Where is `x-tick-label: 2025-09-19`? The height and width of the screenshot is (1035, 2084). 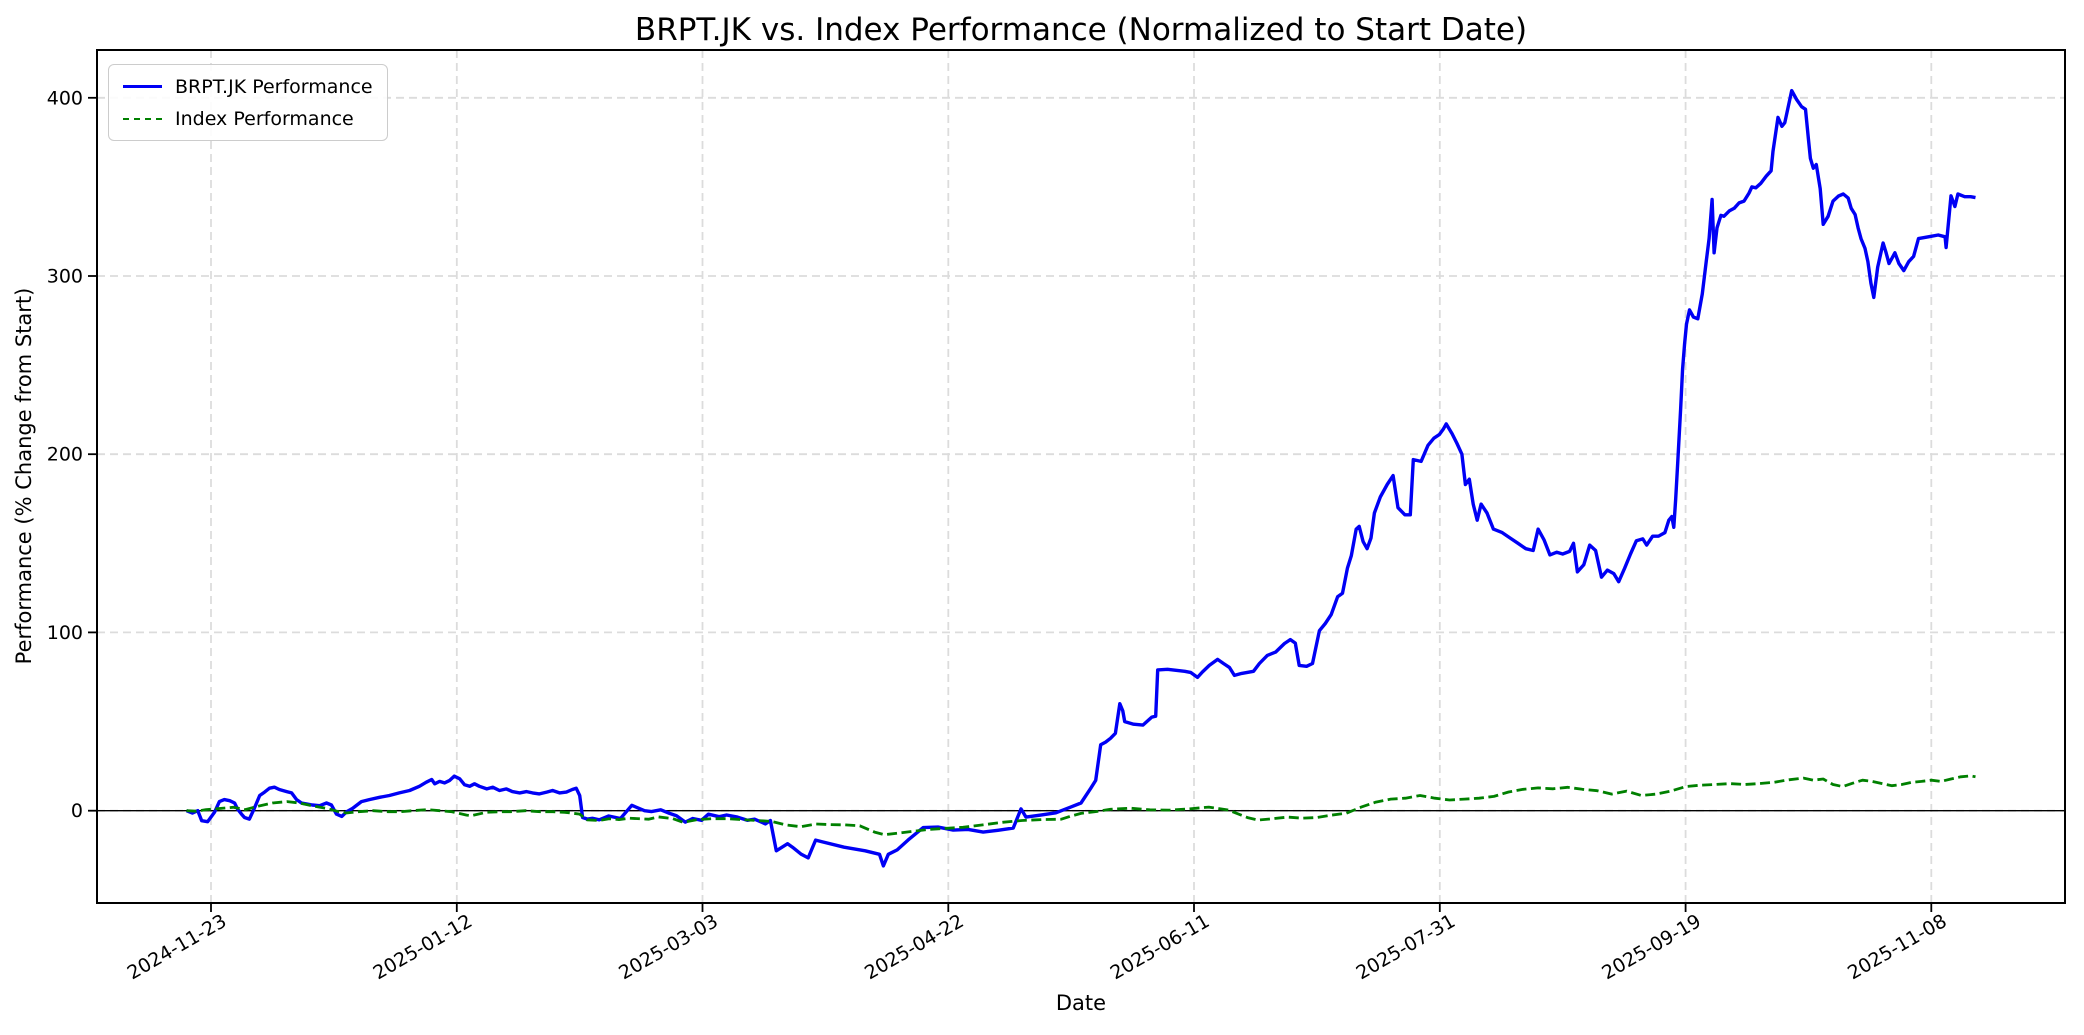 x-tick-label: 2025-09-19 is located at coordinates (1651, 947).